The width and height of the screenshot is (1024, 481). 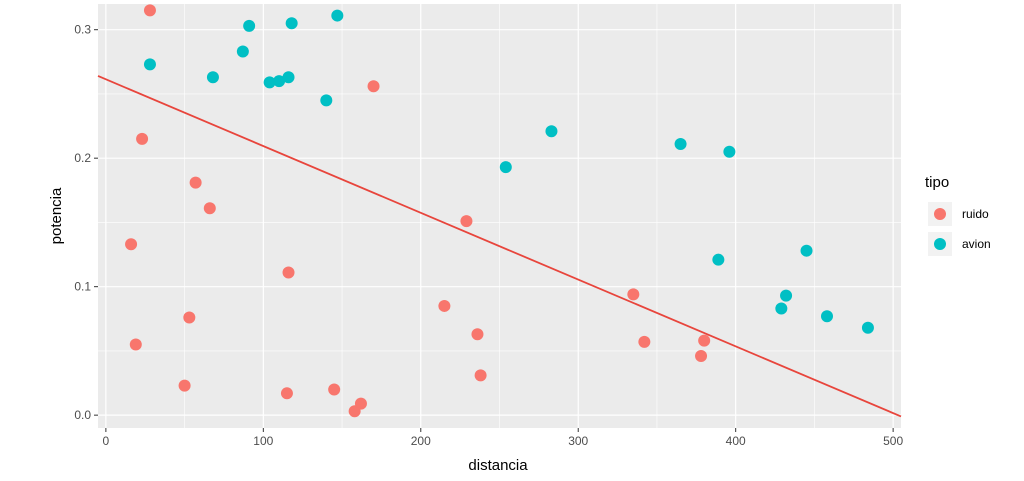 I want to click on legend: tipo ruido avion, so click(x=958, y=215).